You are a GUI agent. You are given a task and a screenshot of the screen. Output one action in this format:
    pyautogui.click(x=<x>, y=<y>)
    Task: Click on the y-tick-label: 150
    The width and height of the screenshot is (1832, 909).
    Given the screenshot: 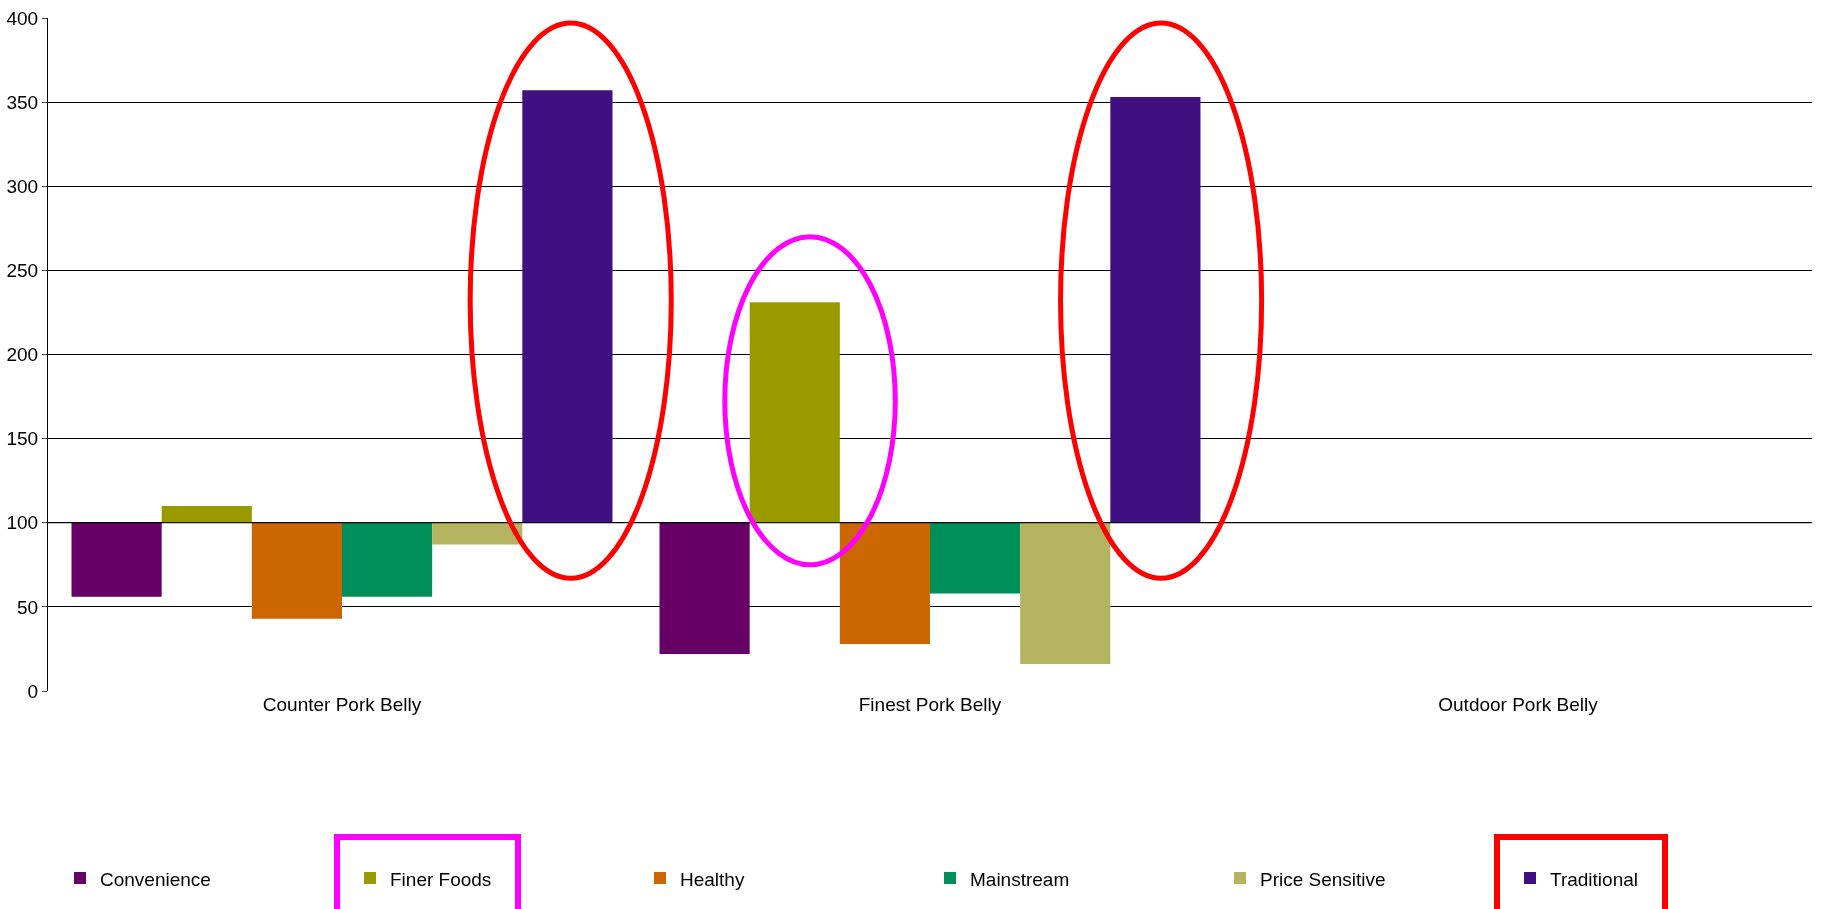 What is the action you would take?
    pyautogui.click(x=22, y=439)
    